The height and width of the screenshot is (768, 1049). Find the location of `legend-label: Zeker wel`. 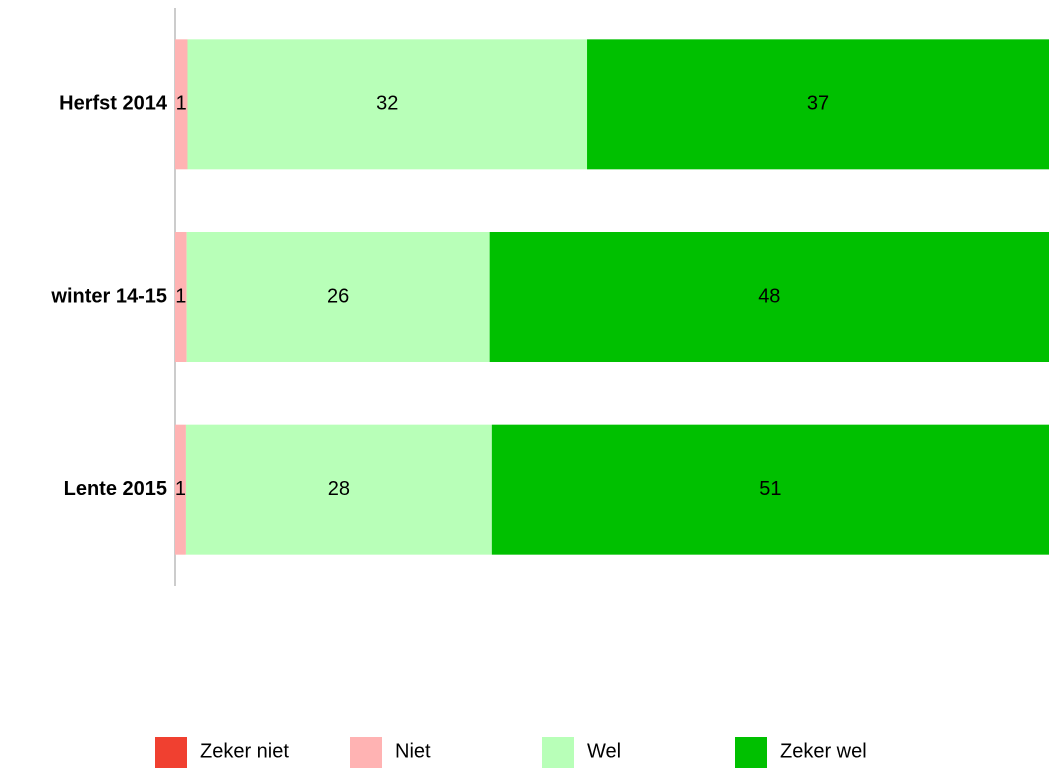

legend-label: Zeker wel is located at coordinates (823, 751).